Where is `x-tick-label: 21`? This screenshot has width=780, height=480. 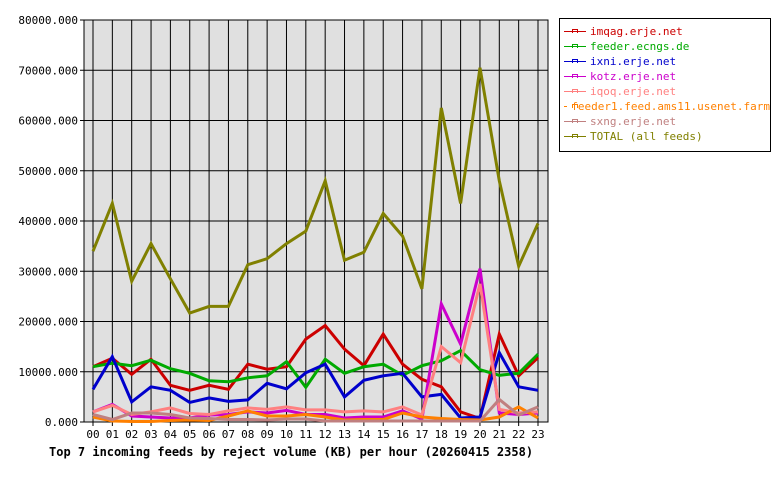
x-tick-label: 21 is located at coordinates (499, 434).